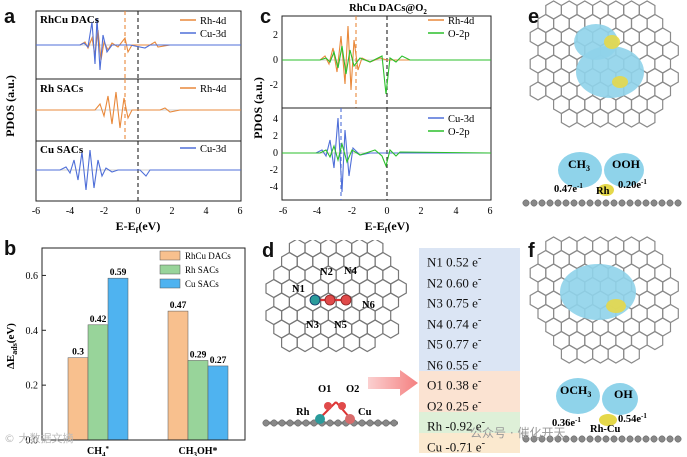  I want to click on subpanel-a3-title: Cu SACs, so click(62, 150).